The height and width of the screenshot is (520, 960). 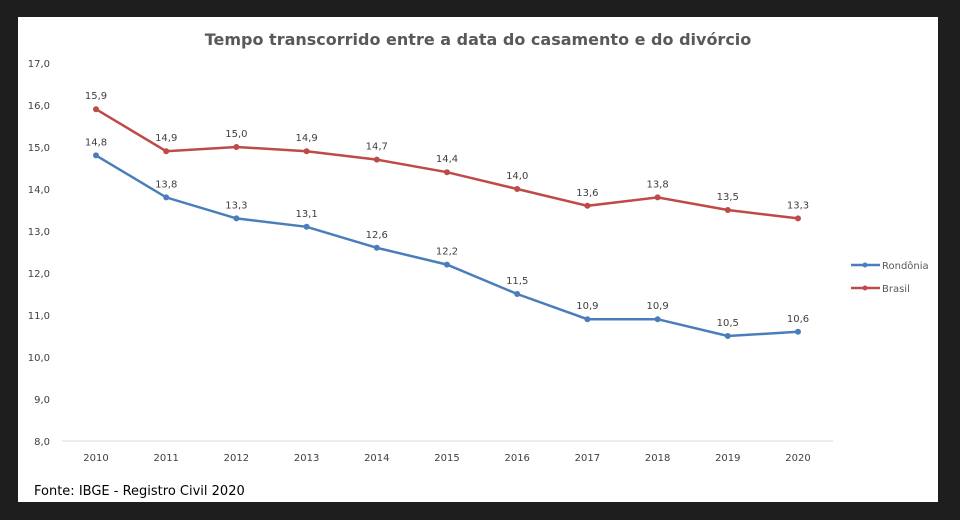 I want to click on data-label: 13,5, so click(x=728, y=197).